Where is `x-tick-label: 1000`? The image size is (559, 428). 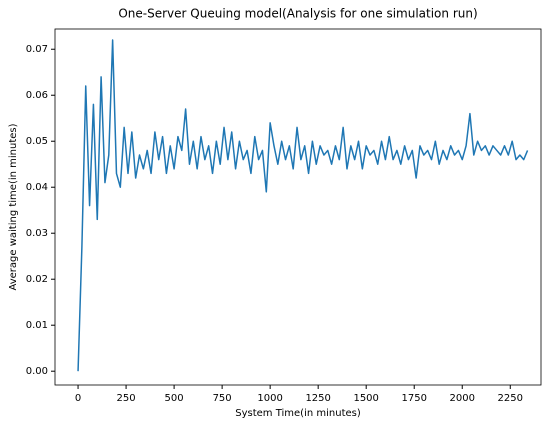 x-tick-label: 1000 is located at coordinates (269, 398).